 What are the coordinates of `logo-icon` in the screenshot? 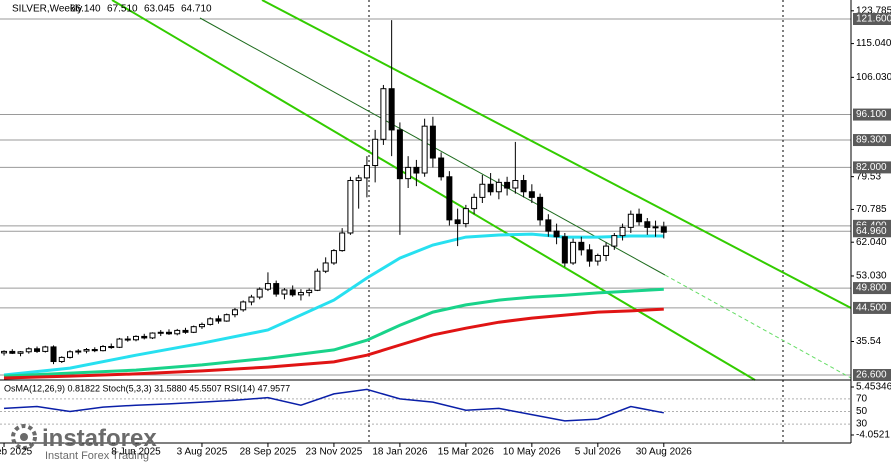 It's located at (24, 437).